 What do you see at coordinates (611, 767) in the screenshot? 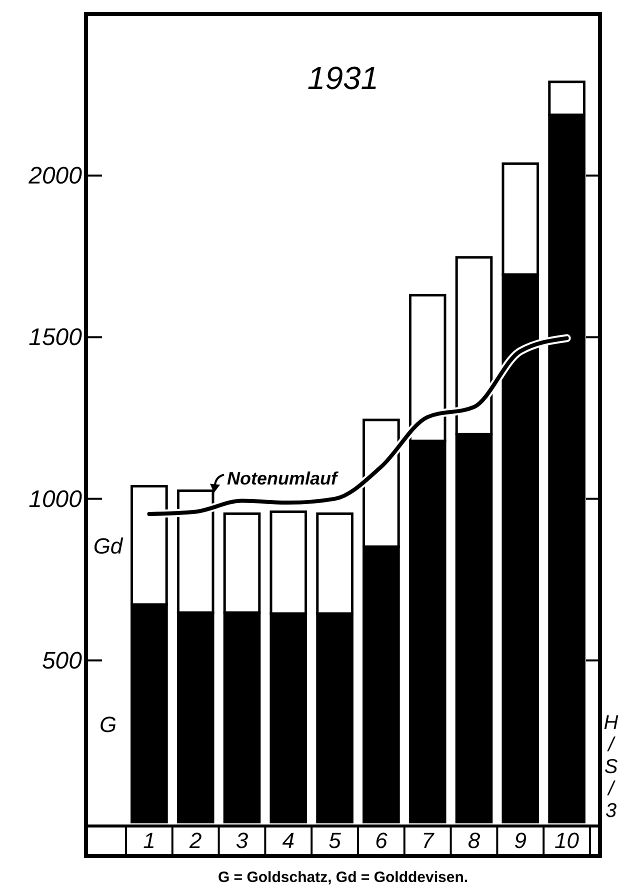
I see `annotation: H/S/3` at bounding box center [611, 767].